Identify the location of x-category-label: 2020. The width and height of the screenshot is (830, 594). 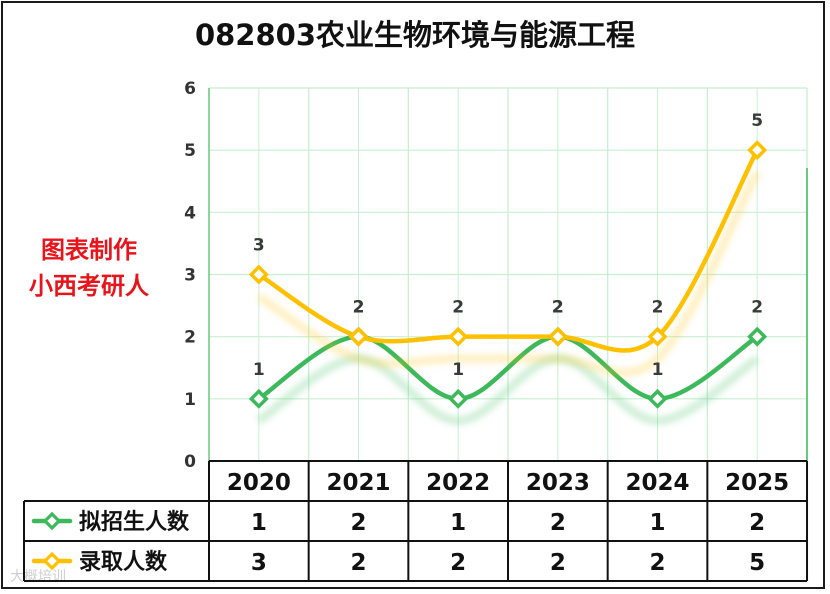
(259, 483).